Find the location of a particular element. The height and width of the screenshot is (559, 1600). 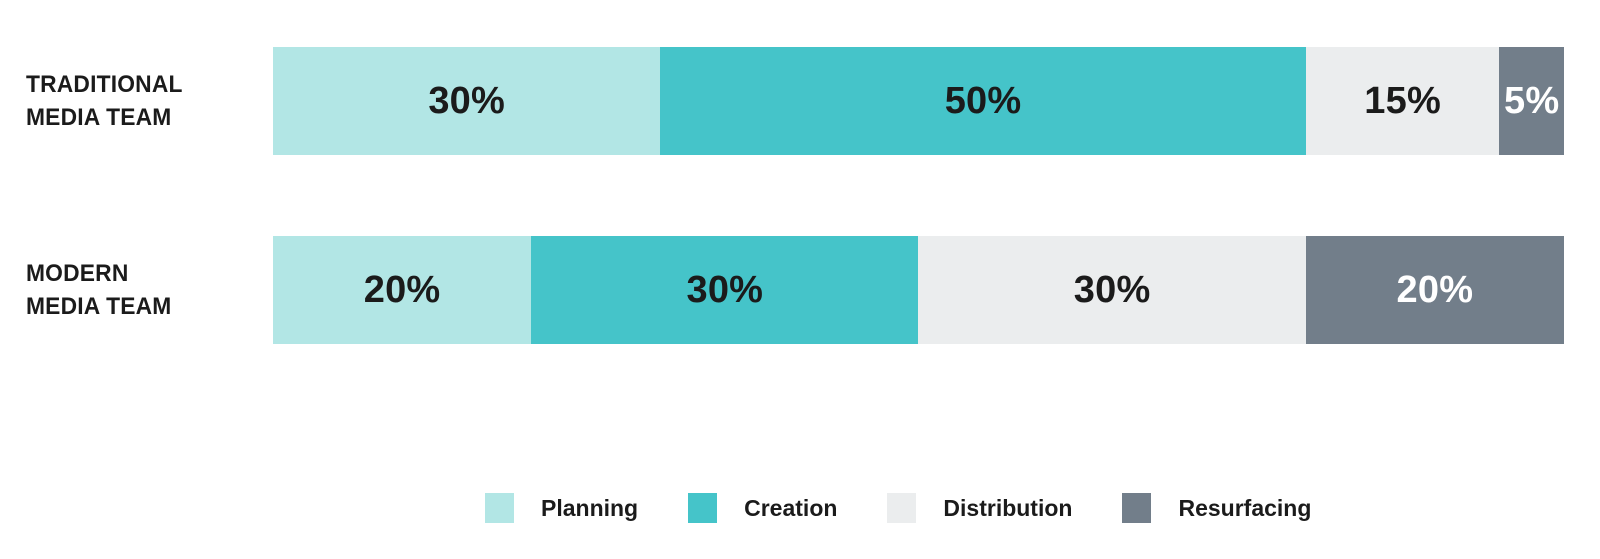

bar-segment-distribution: 30% is located at coordinates (1112, 290).